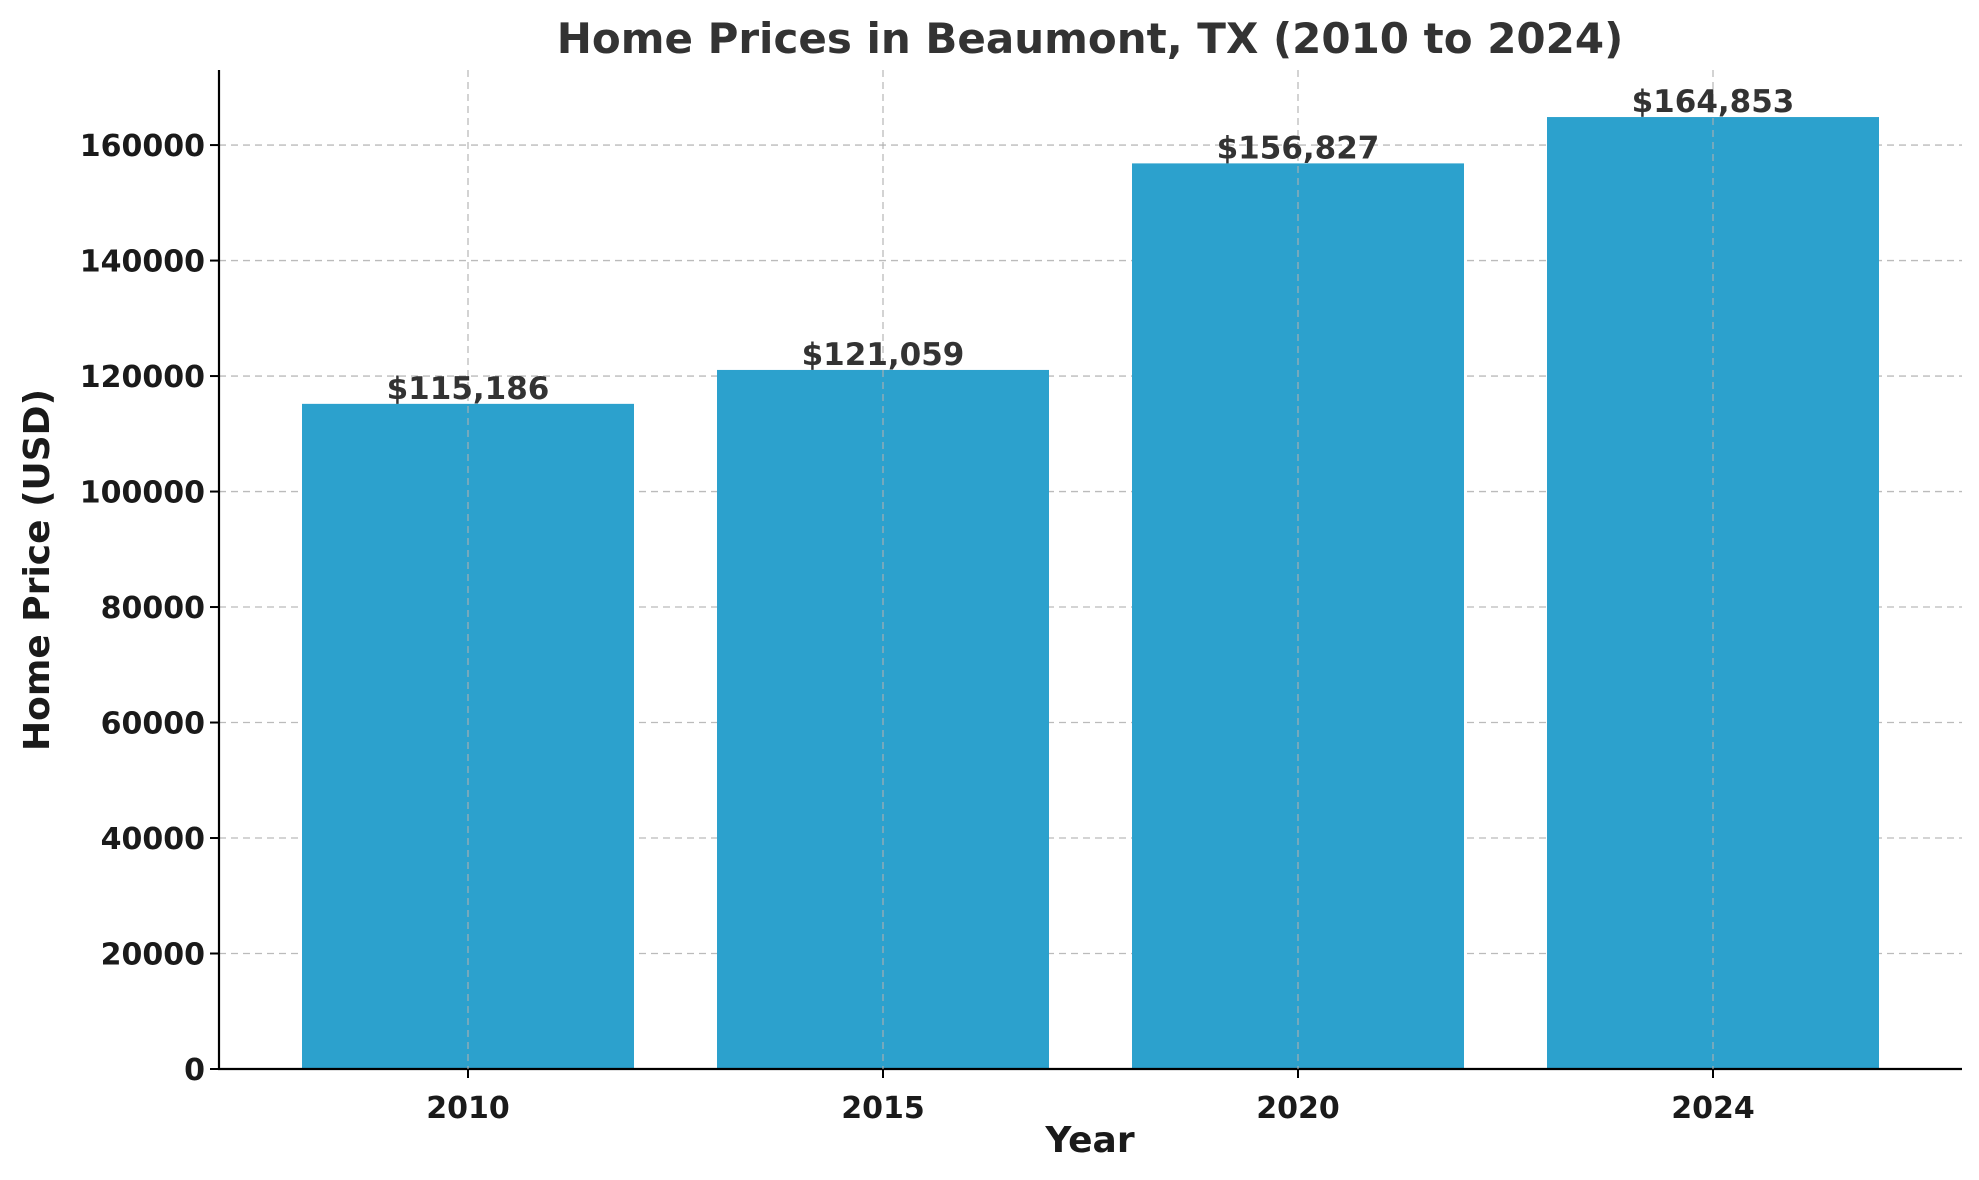  What do you see at coordinates (468, 389) in the screenshot?
I see `data-label-2010: $115,186` at bounding box center [468, 389].